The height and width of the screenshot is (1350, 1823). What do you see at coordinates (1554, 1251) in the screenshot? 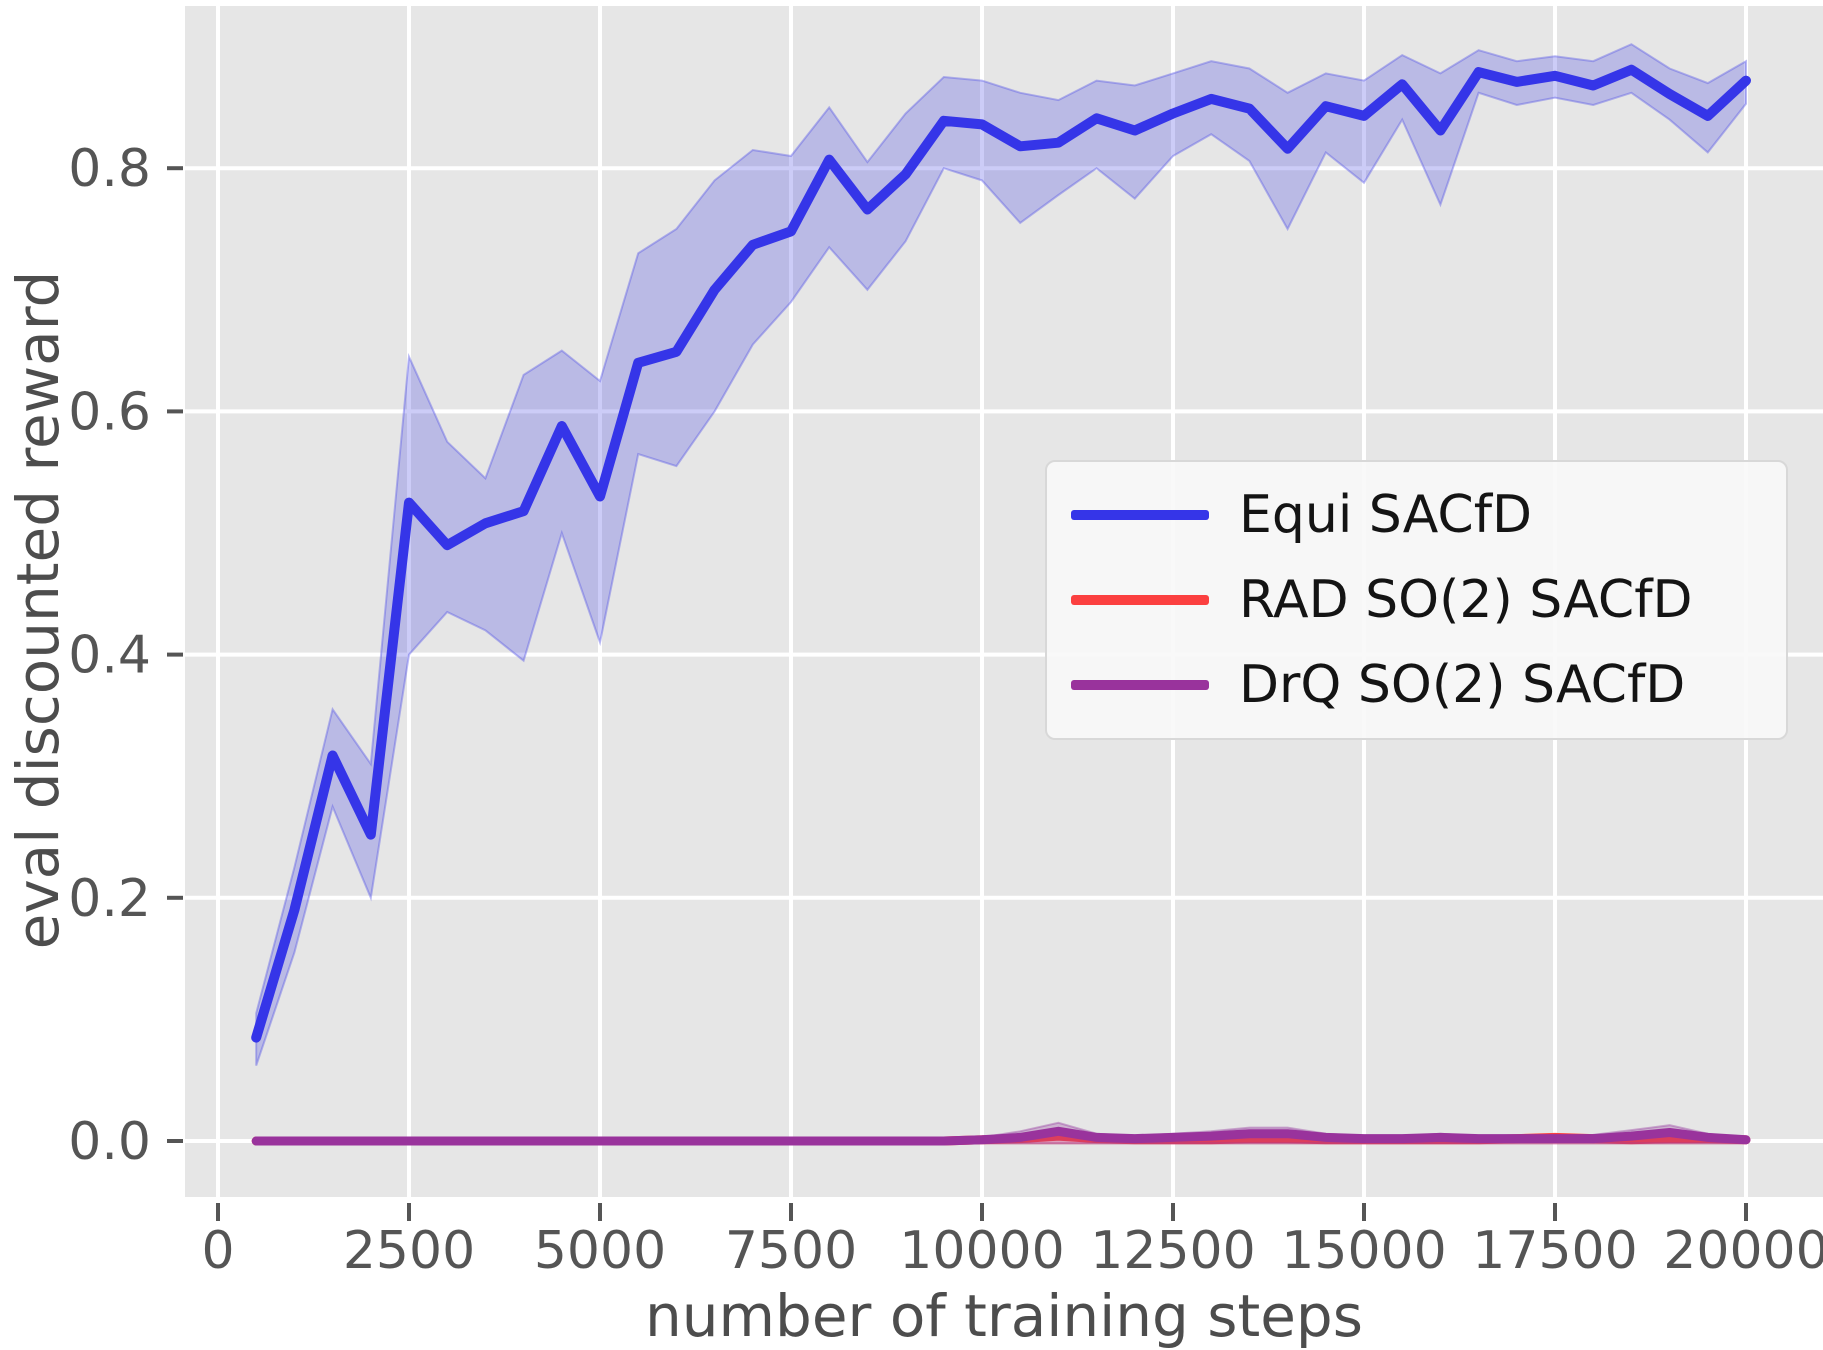
I see `x-tick-label: 17500` at bounding box center [1554, 1251].